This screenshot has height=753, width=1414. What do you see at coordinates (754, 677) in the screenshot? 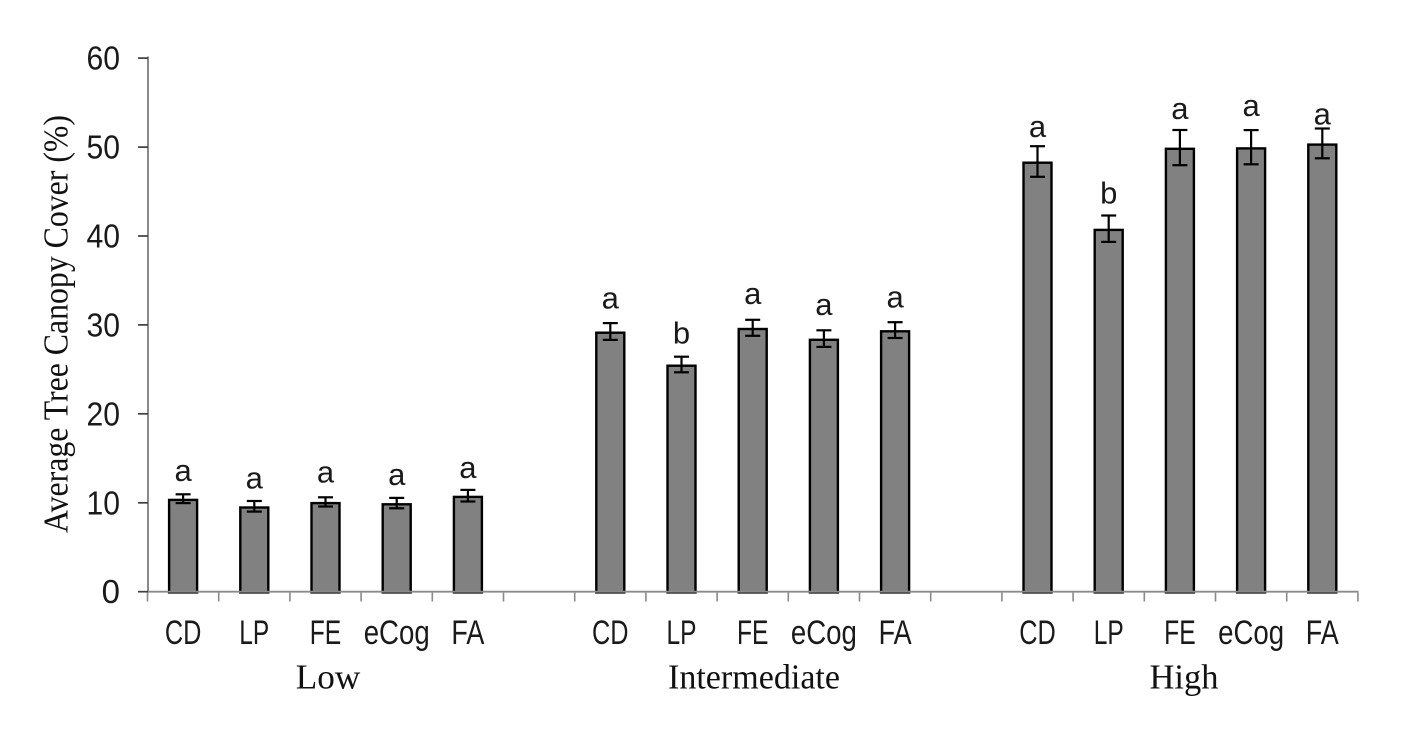
I see `svg-text: Intermediate` at bounding box center [754, 677].